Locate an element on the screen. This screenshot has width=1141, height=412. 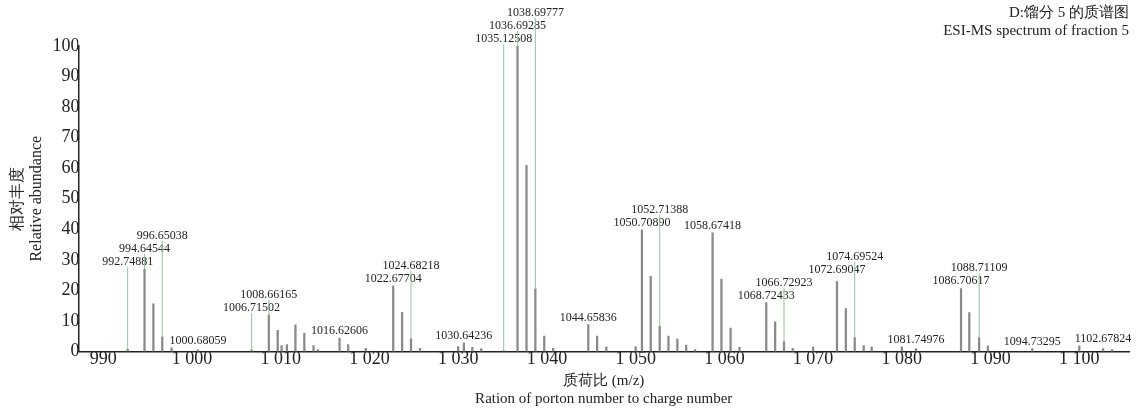
annotation: 1086.70617 is located at coordinates (961, 280).